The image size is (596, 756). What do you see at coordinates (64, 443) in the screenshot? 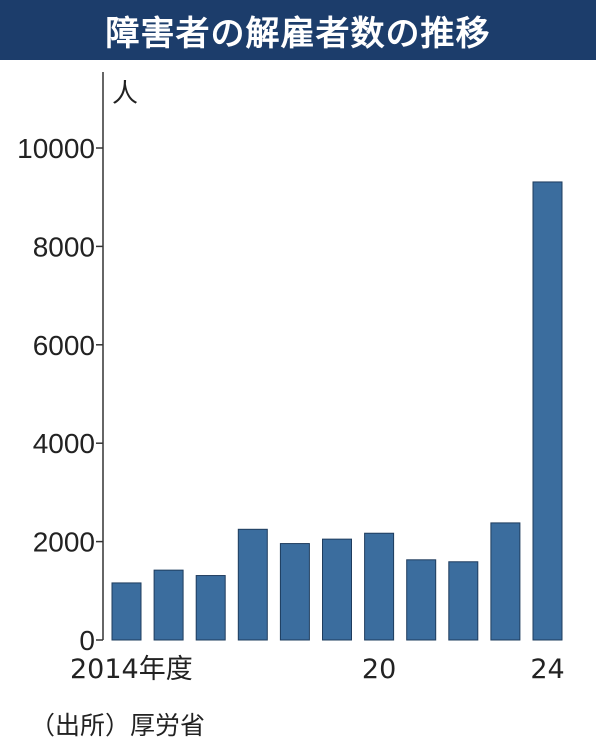
I see `y-tick-label: 4000` at bounding box center [64, 443].